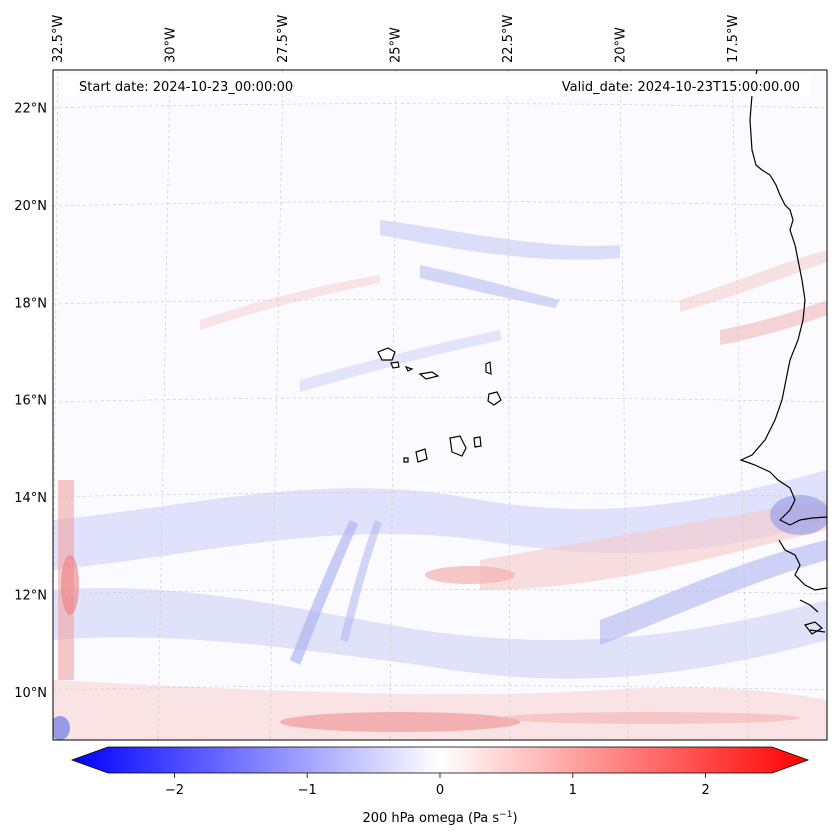 This screenshot has height=839, width=837. What do you see at coordinates (621, 45) in the screenshot?
I see `longitude-label: 20°W` at bounding box center [621, 45].